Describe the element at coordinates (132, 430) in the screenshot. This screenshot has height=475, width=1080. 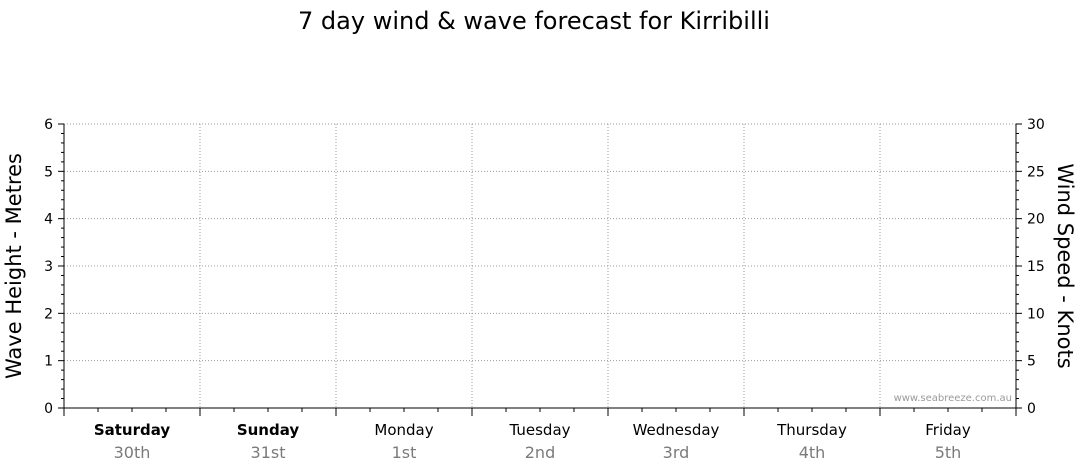
I see `day-name-label: Saturday` at that location.